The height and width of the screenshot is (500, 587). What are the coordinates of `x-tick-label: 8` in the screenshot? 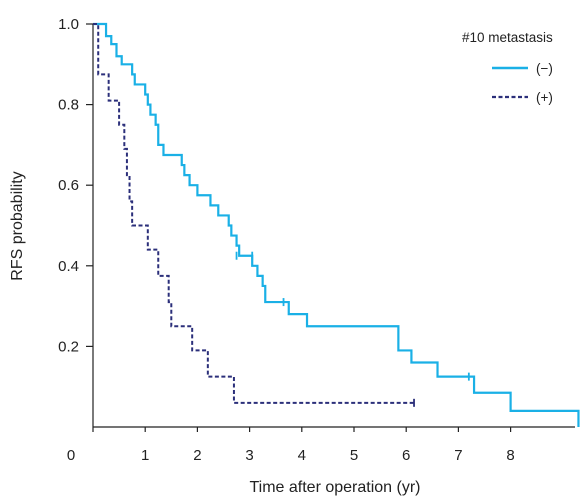 It's located at (510, 455).